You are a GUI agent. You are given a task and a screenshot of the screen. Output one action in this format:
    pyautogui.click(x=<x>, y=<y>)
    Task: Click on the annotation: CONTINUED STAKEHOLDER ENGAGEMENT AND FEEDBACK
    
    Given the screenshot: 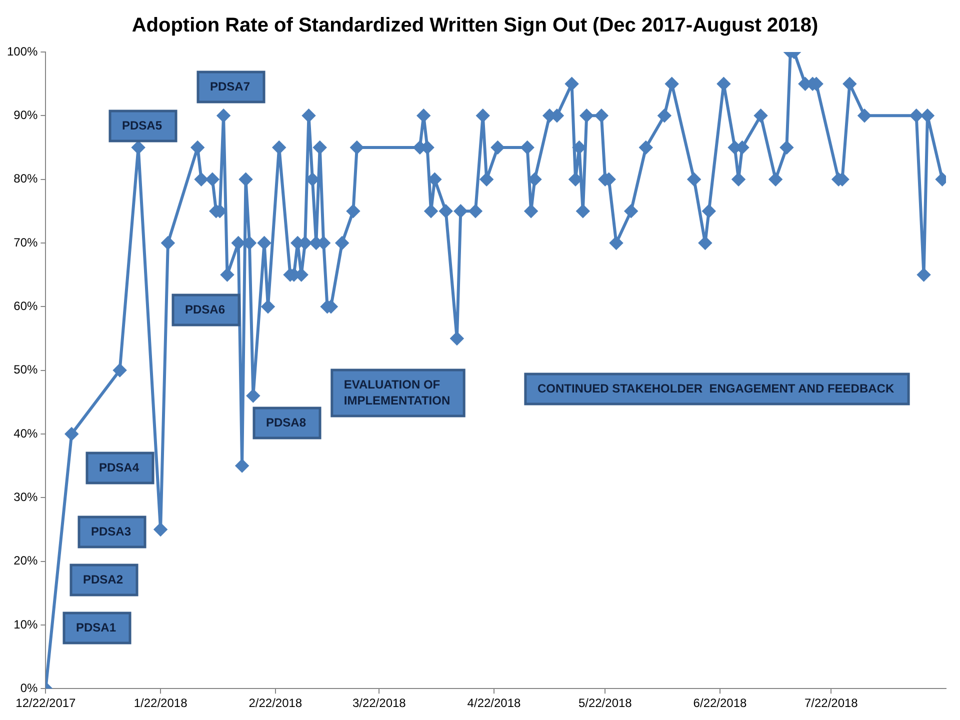 What is the action you would take?
    pyautogui.click(x=715, y=388)
    